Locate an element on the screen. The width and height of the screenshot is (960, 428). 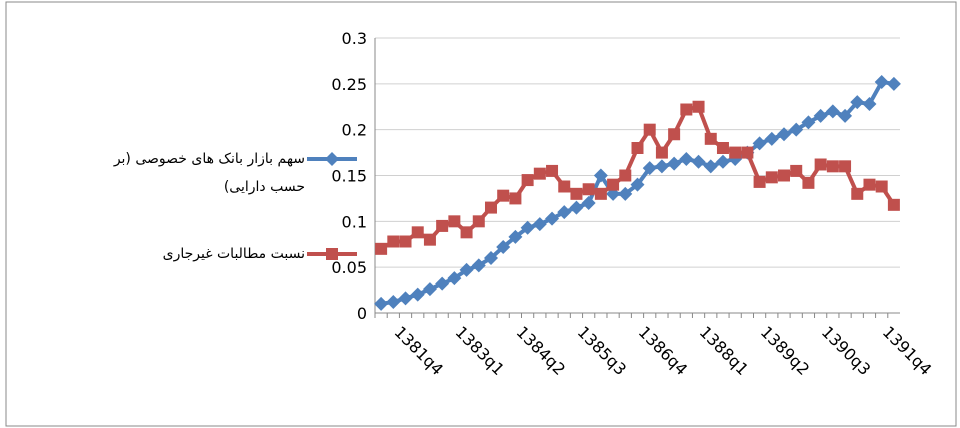
legend-label: سهم بازار بانک های خصوصی (بر حسب دارایی) is located at coordinates (209, 173).